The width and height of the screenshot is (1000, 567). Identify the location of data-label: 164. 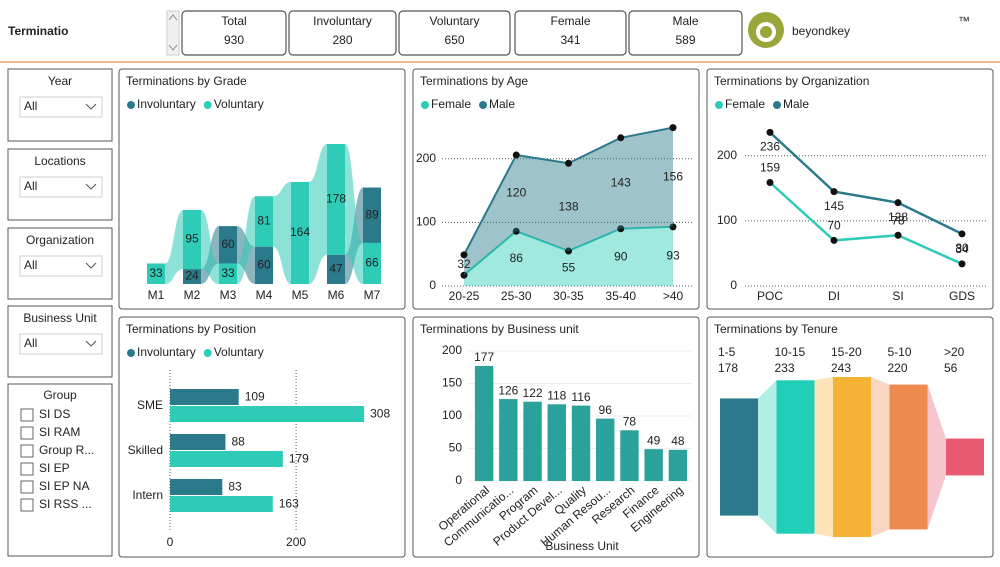
(300, 232).